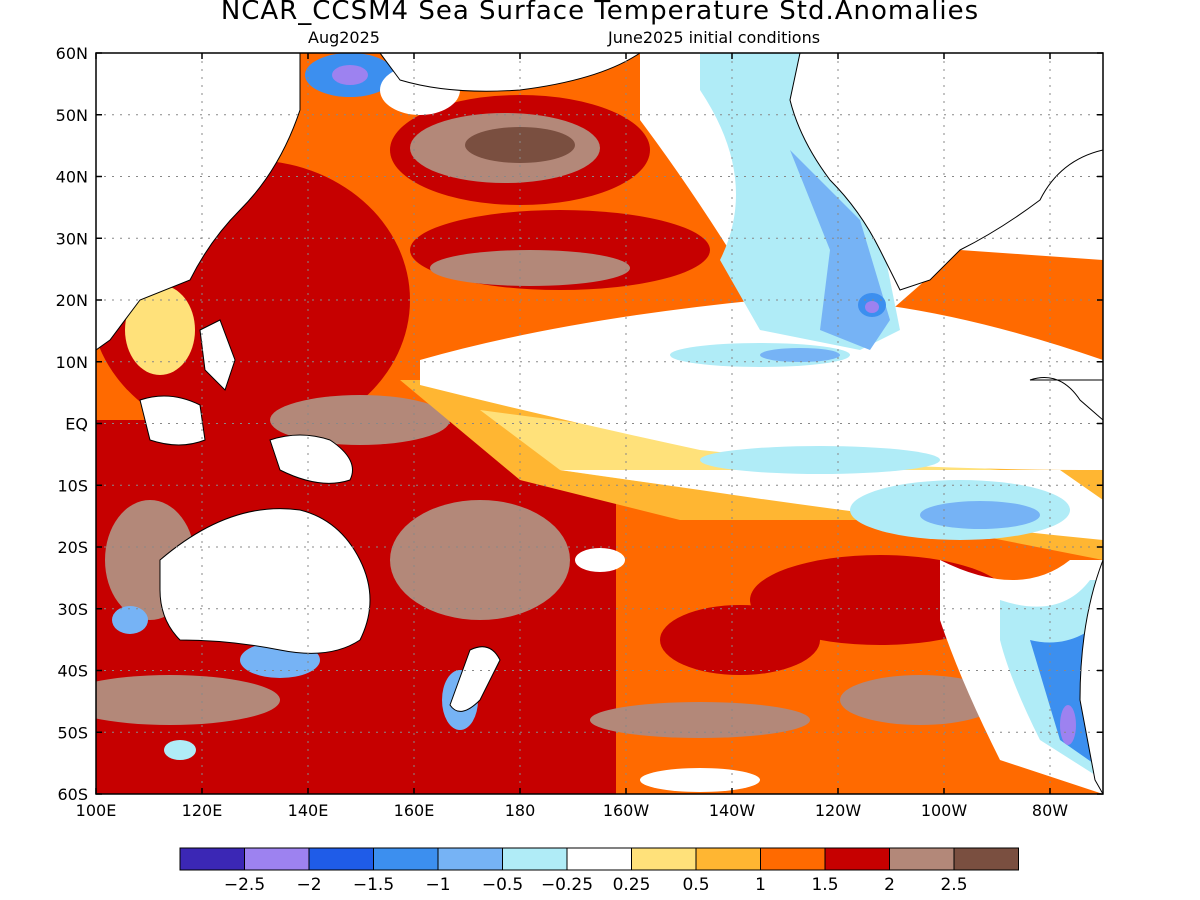  Describe the element at coordinates (520, 810) in the screenshot. I see `lon-tick-label: 180` at that location.